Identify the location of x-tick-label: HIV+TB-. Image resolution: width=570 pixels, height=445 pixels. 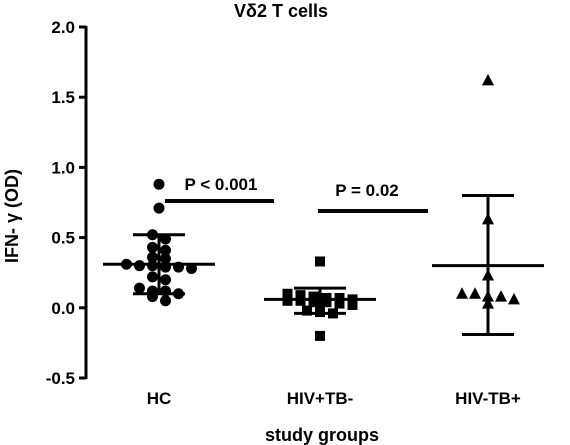
(320, 398).